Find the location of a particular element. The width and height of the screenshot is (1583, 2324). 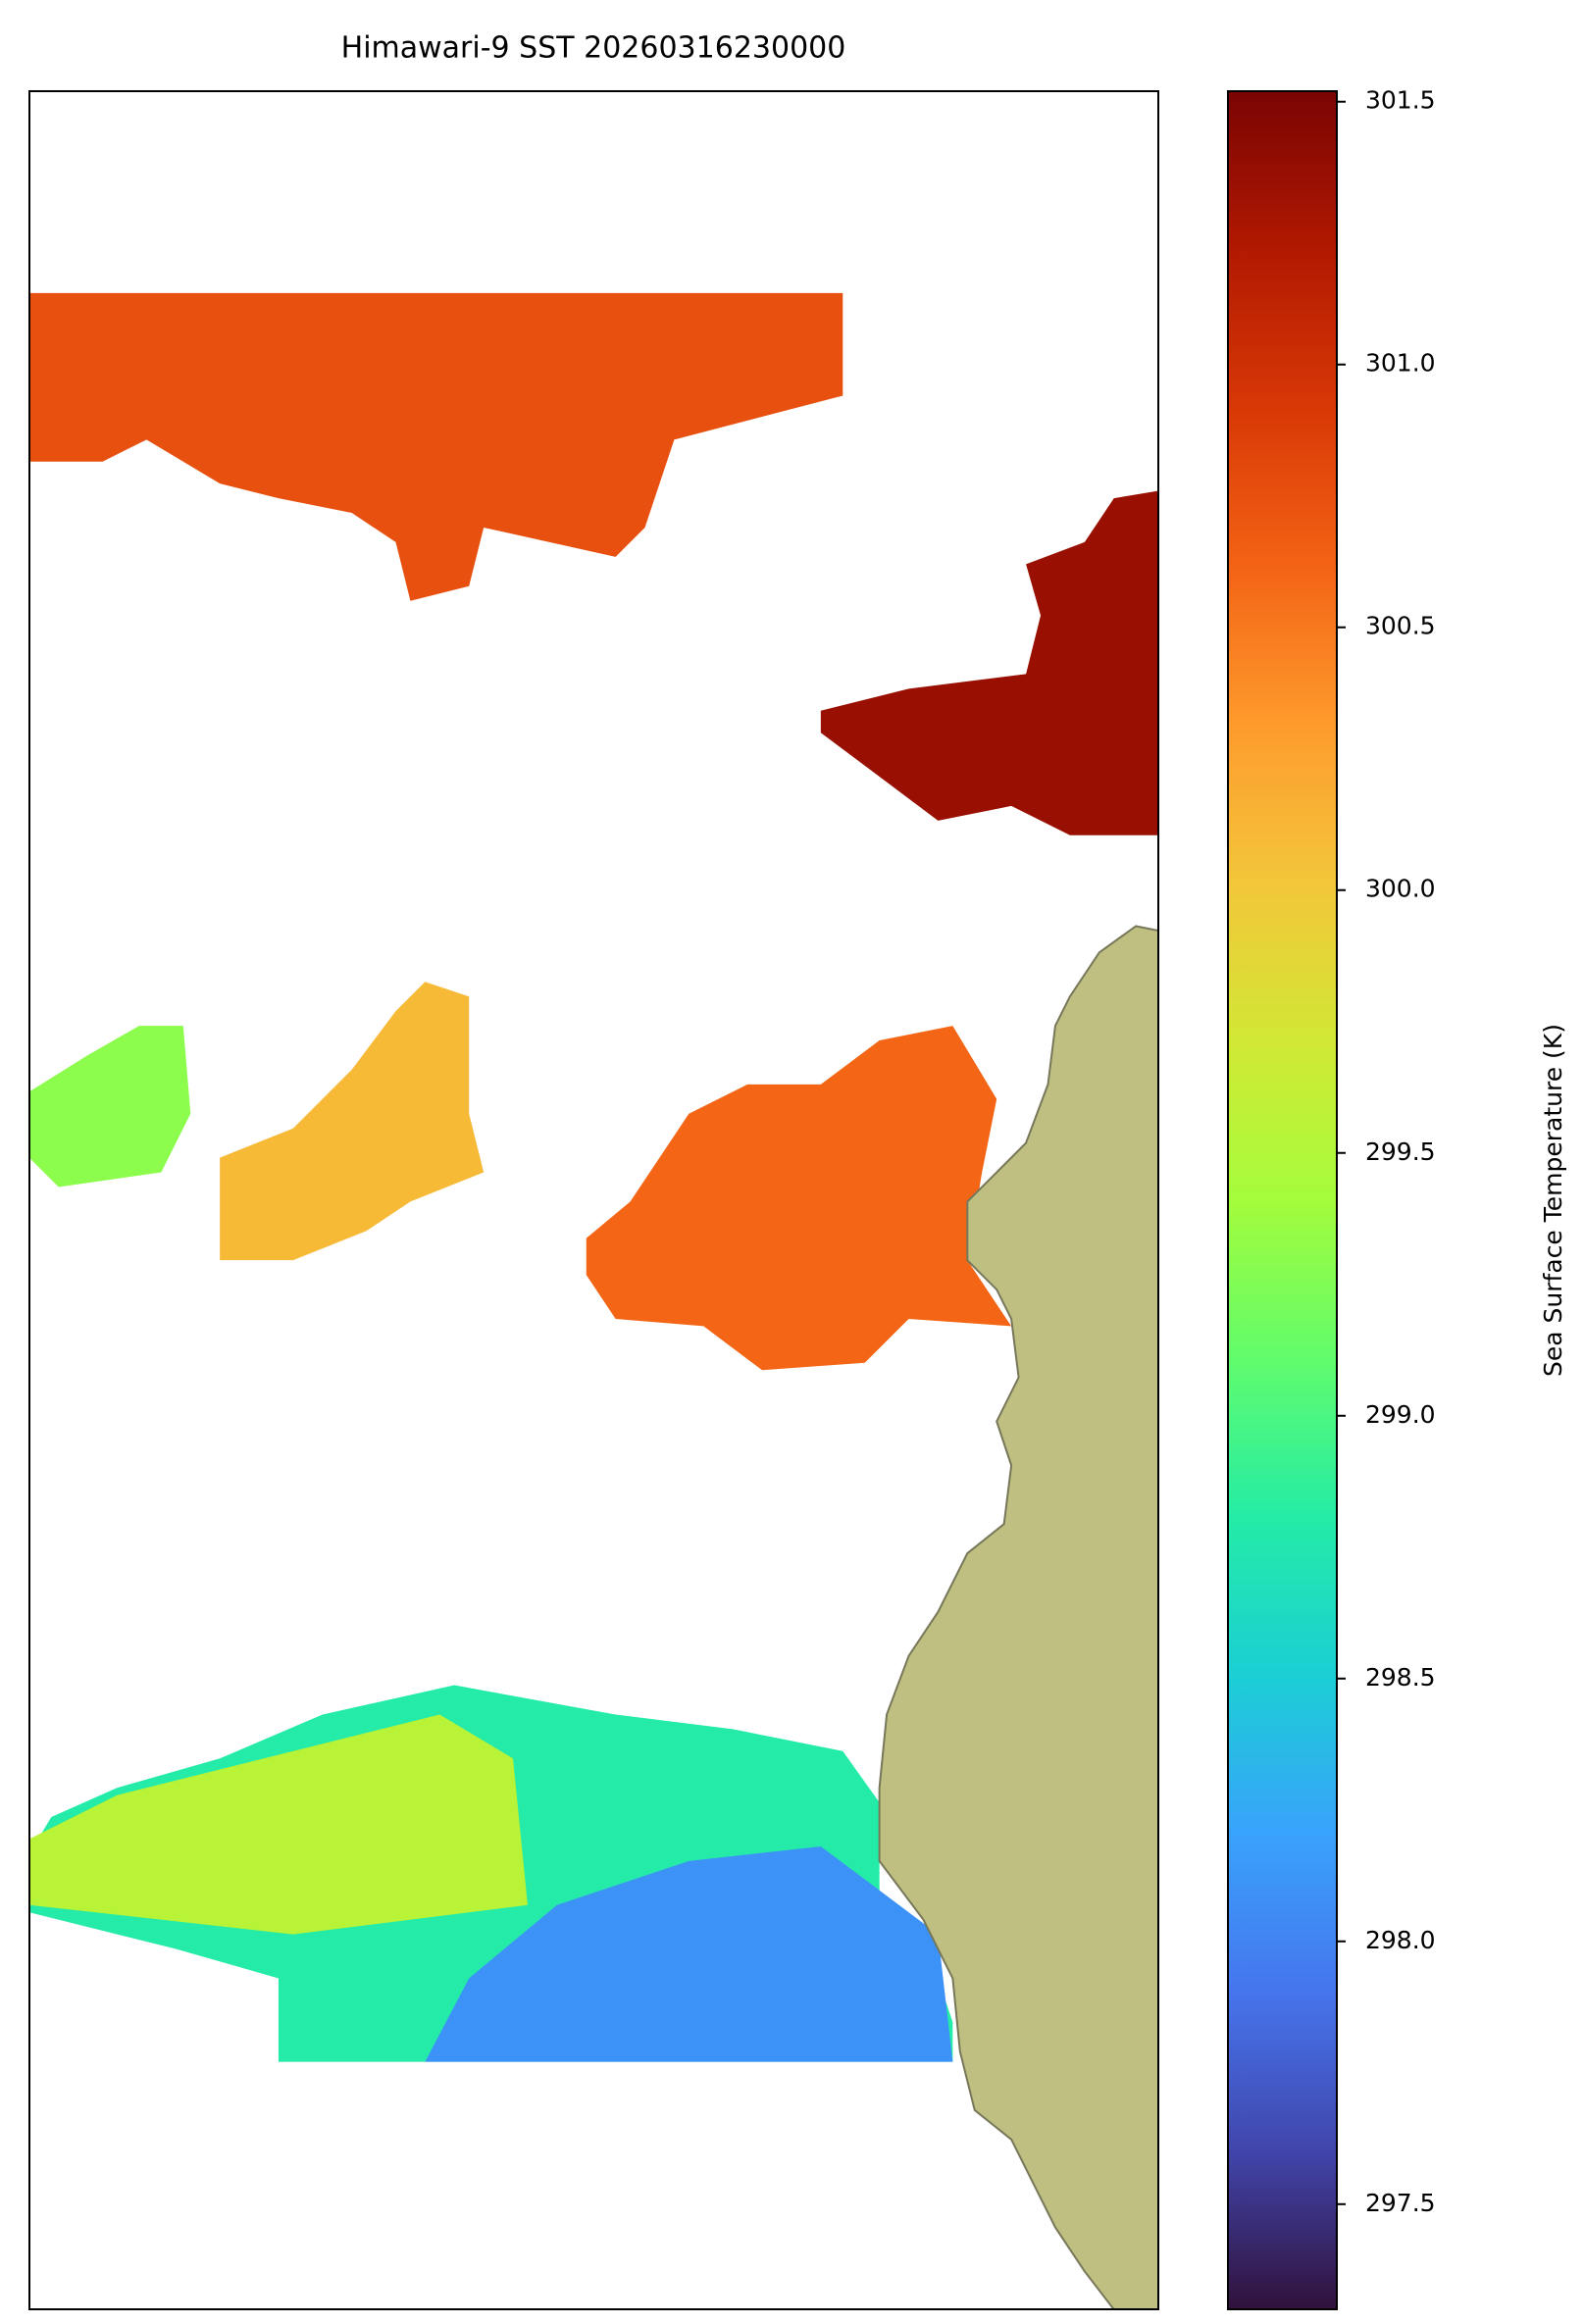

colorbar-label: Sea Surface Temperature (K) is located at coordinates (1553, 1200).